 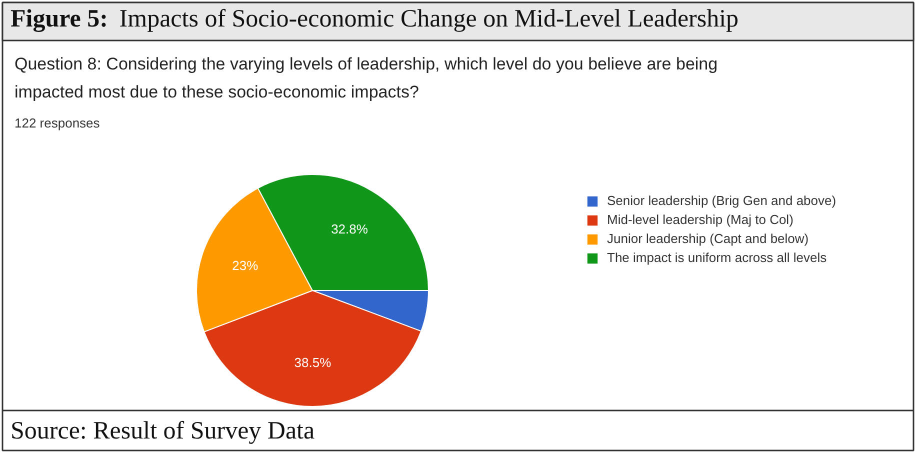 I want to click on legend-label: Senior leadership (Brig Gen and above), so click(x=721, y=200).